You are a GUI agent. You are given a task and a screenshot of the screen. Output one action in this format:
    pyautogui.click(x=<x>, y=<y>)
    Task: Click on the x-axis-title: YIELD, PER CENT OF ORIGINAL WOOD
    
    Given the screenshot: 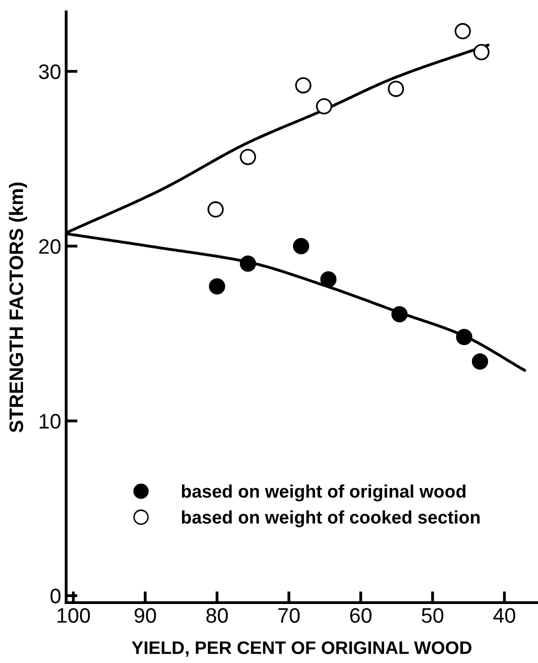 What is the action you would take?
    pyautogui.click(x=302, y=649)
    